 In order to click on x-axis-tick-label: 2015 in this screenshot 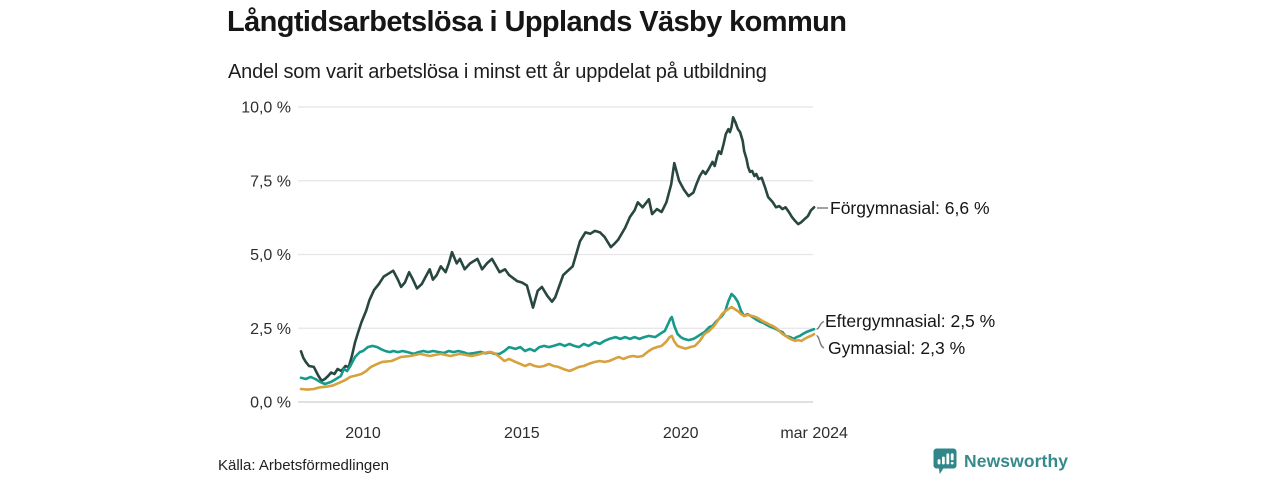, I will do `click(522, 433)`.